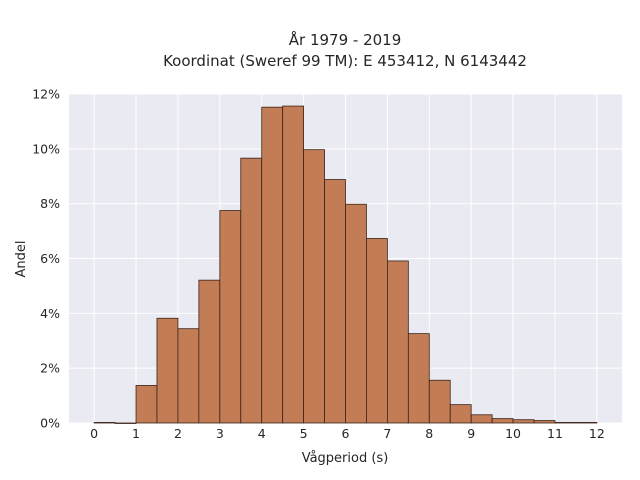 The width and height of the screenshot is (640, 480). Describe the element at coordinates (46, 148) in the screenshot. I see `y-tick-label: 10%` at that location.